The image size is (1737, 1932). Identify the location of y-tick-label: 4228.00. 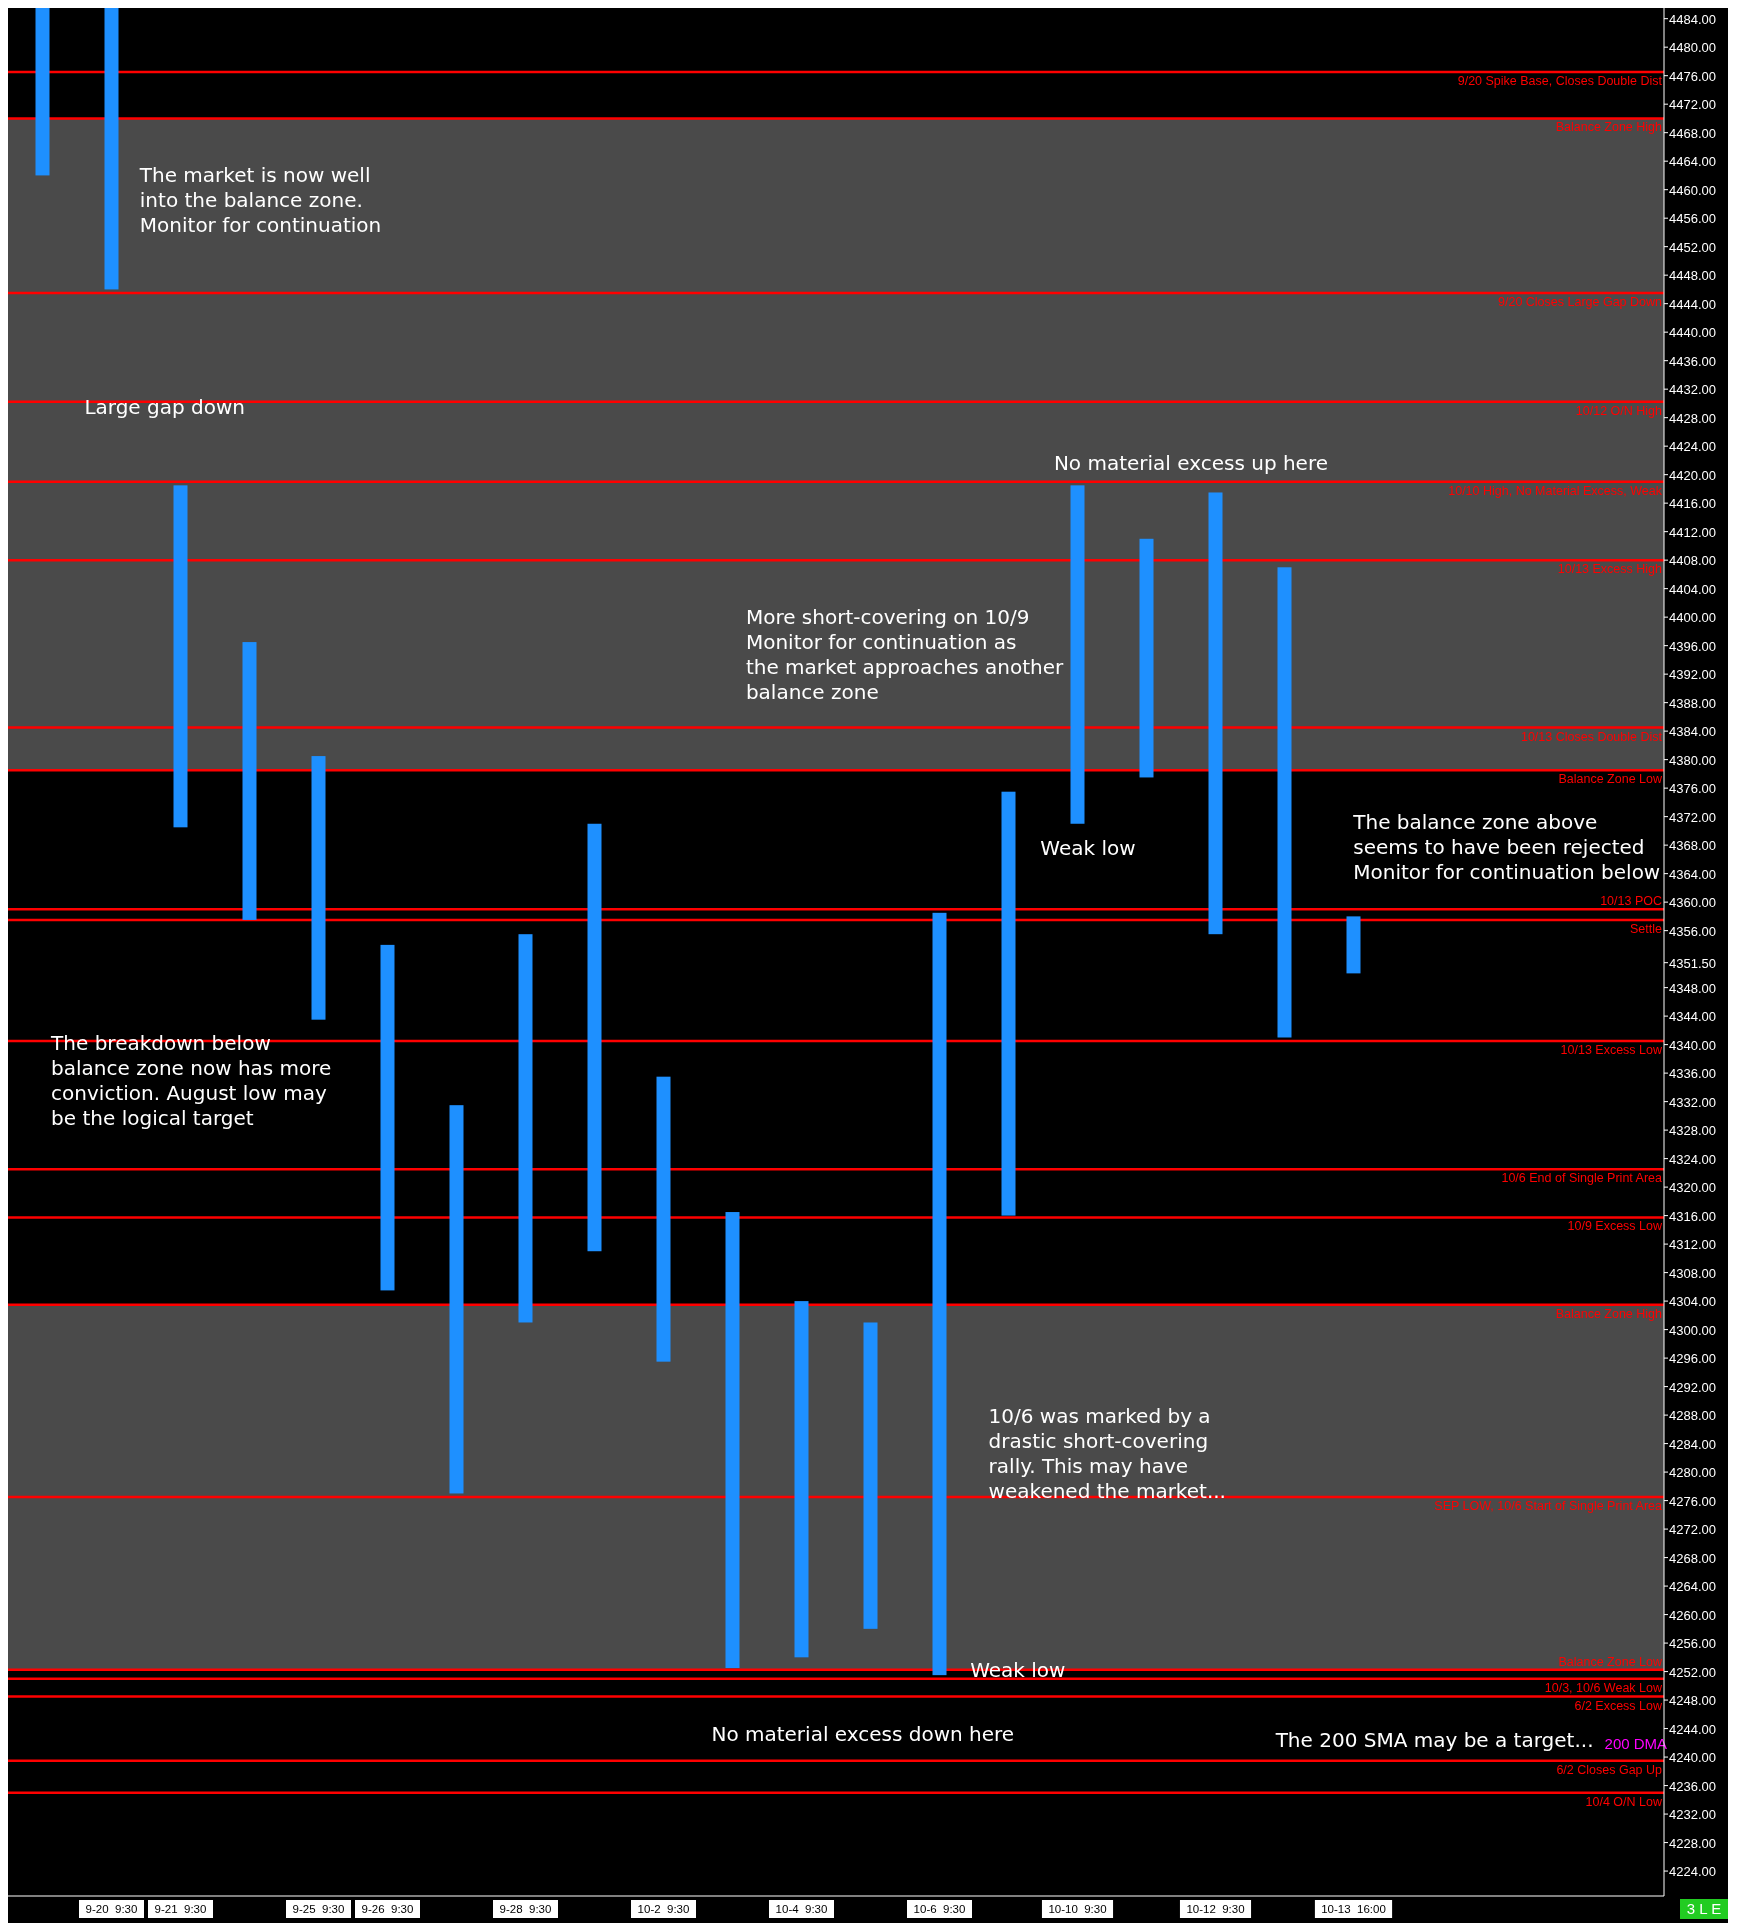
(1692, 1843).